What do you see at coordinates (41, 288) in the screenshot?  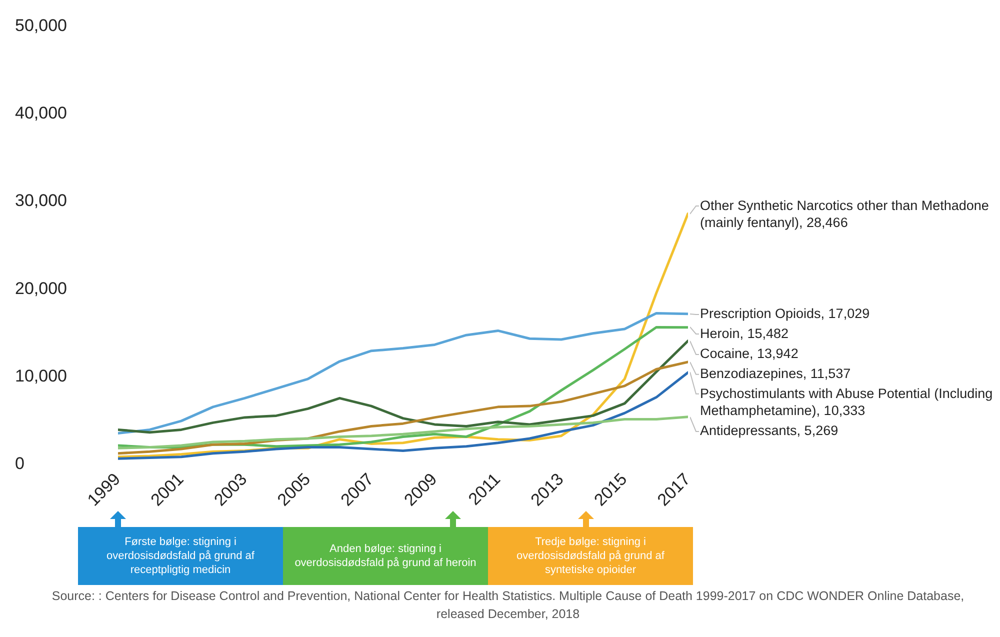 I see `y-tick-label: 20,000` at bounding box center [41, 288].